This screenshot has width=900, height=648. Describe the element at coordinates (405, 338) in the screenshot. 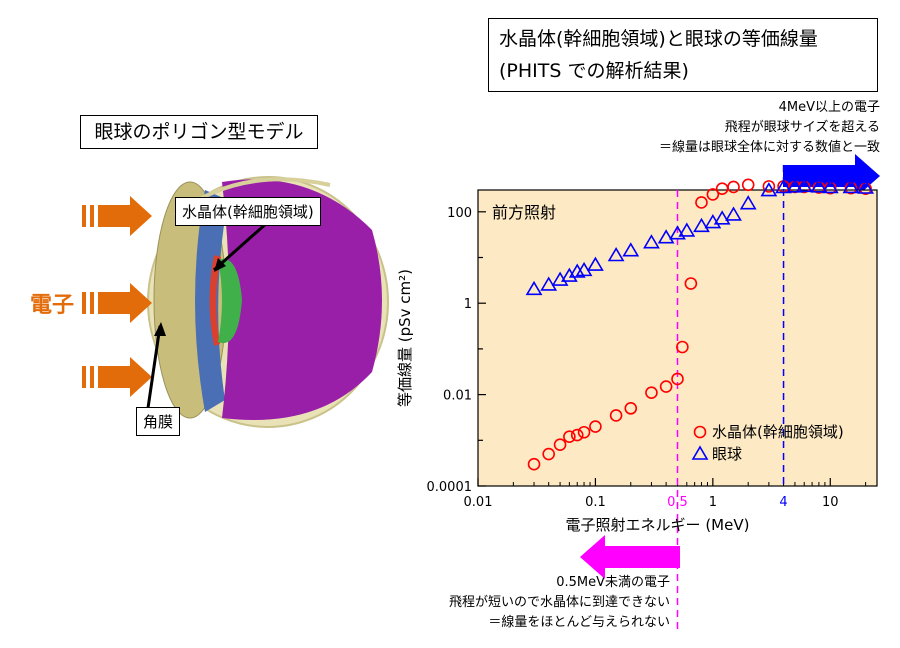

I see `y-axis-label: 等価線量 (pSv cm²)` at that location.